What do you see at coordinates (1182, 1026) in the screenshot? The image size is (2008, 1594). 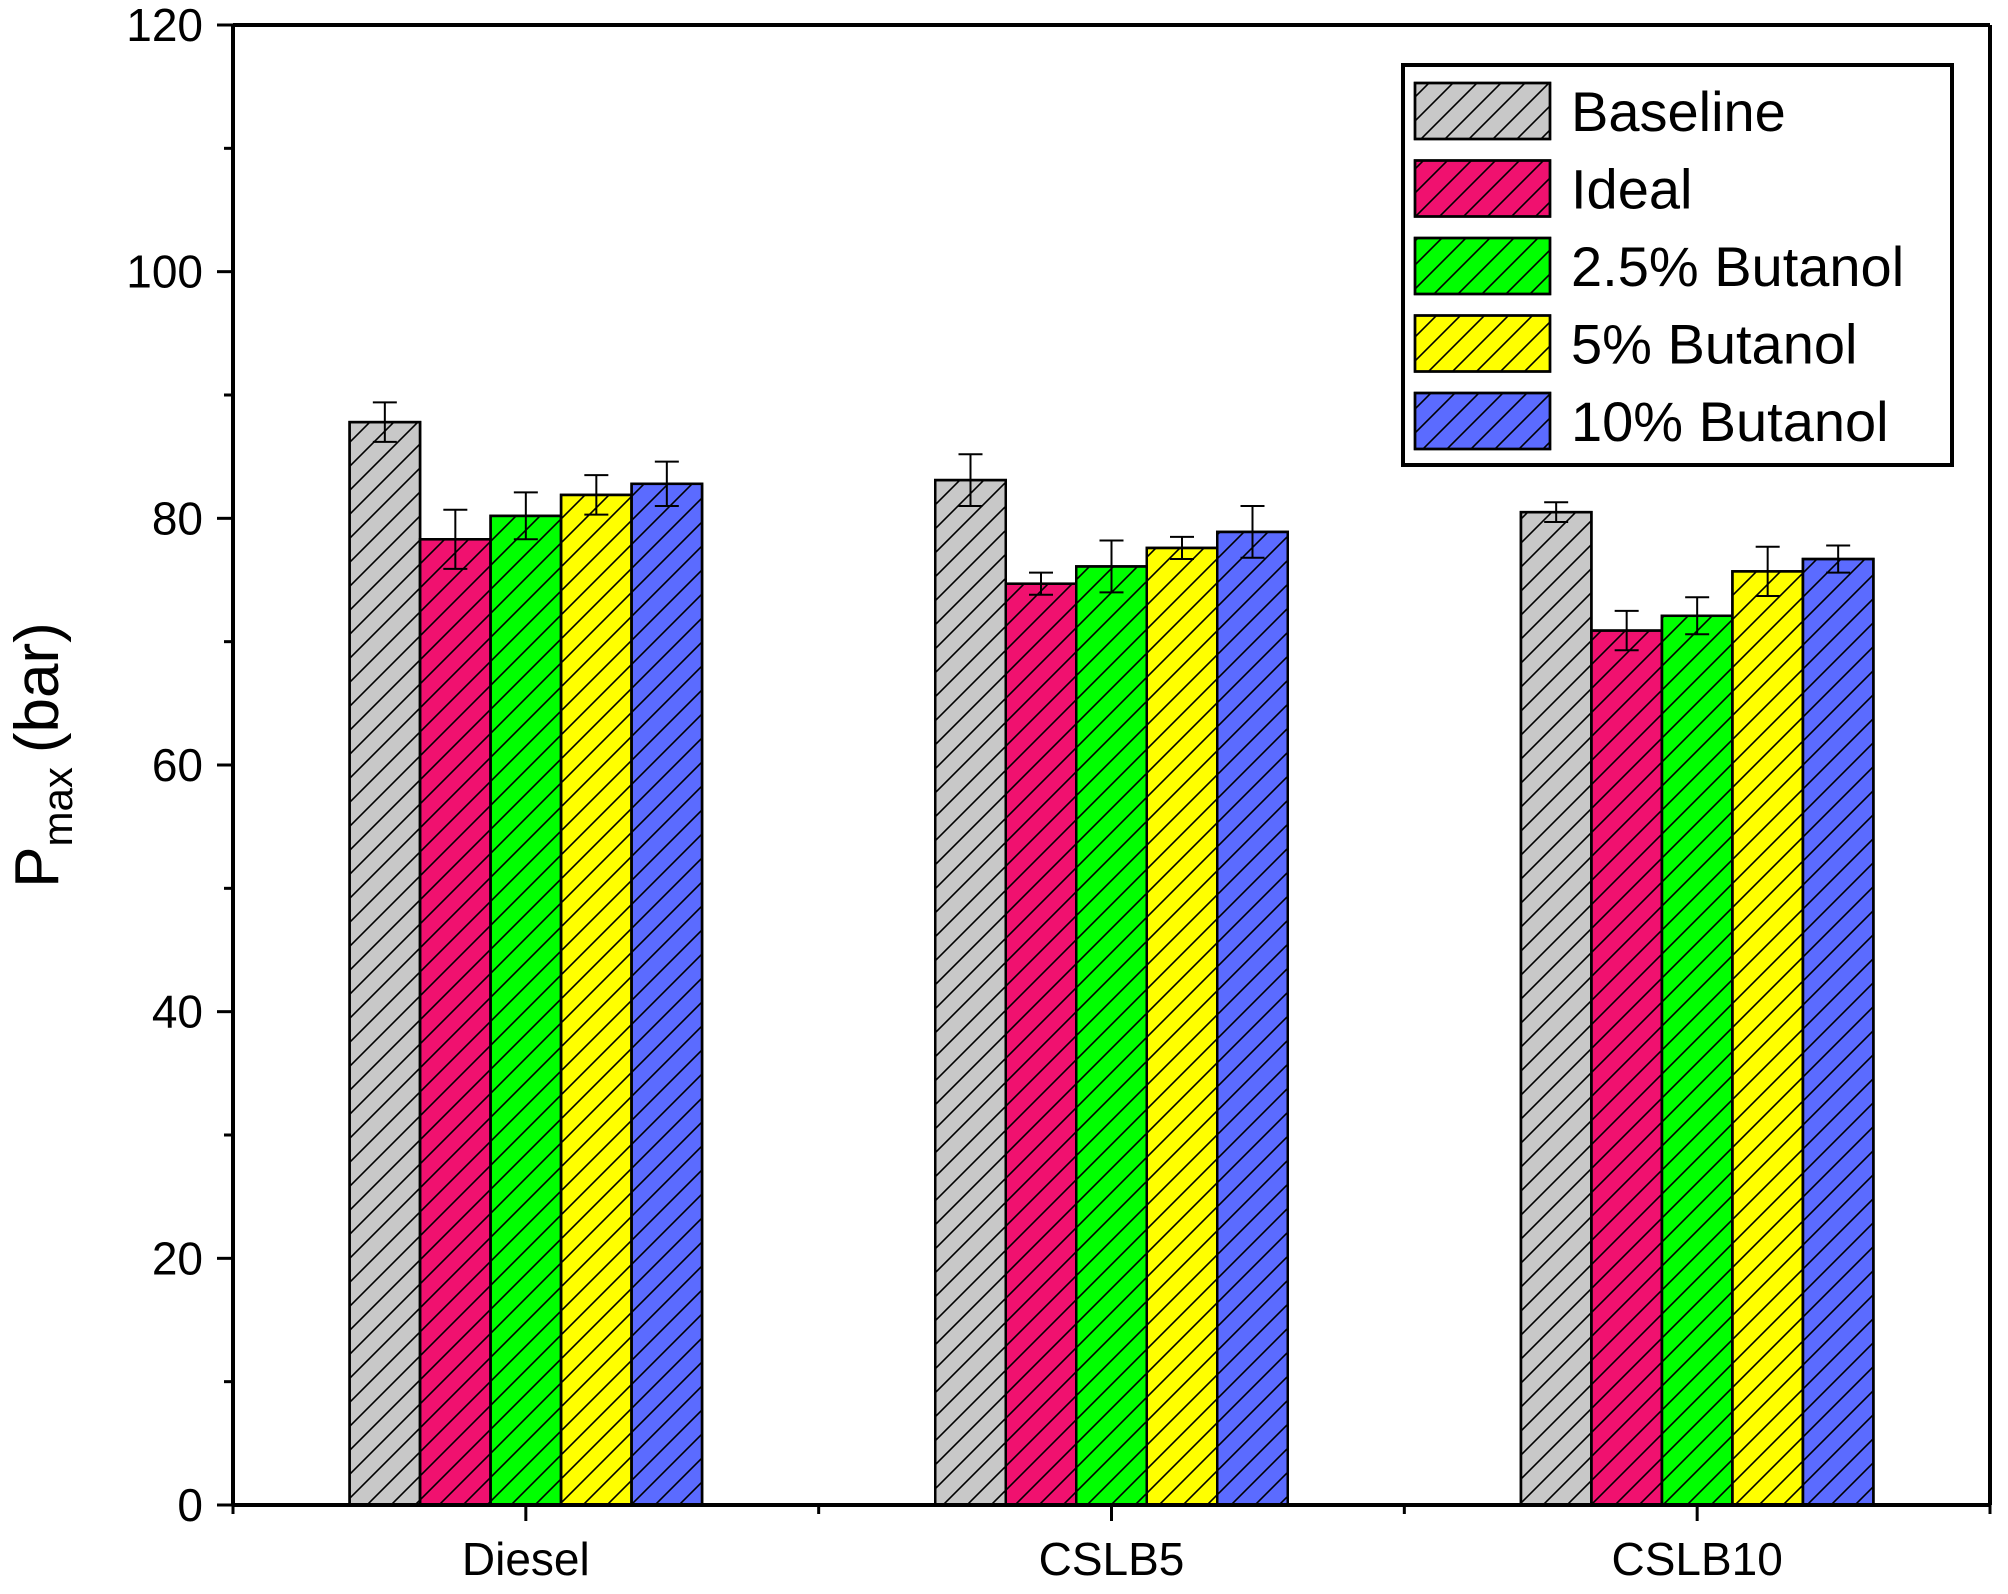 I see `bar-hatch-cslb5-5-butanol` at bounding box center [1182, 1026].